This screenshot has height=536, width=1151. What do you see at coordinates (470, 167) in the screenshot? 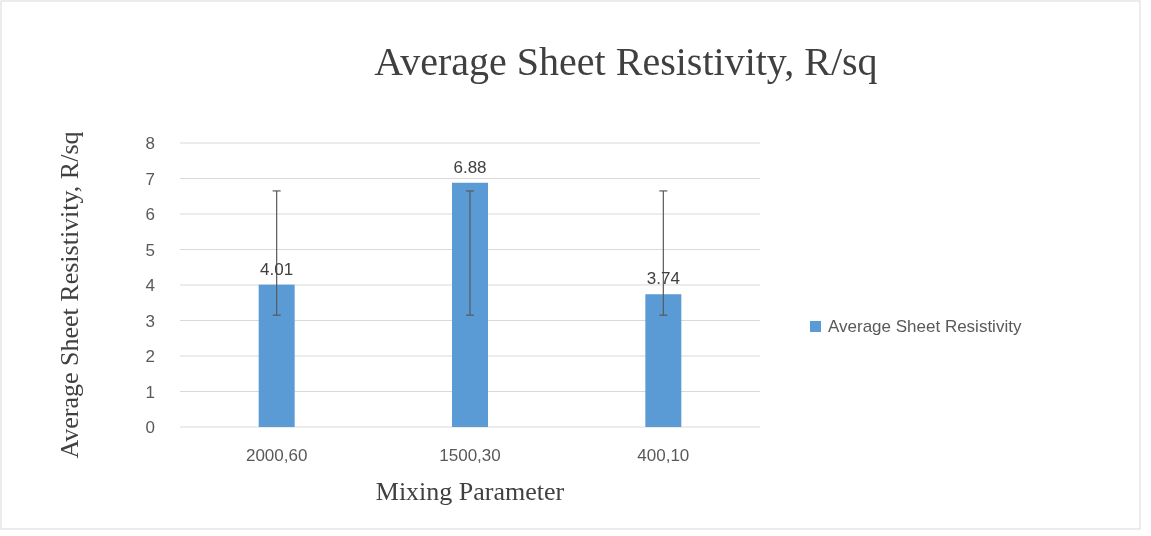
I see `data-label: 6.88` at bounding box center [470, 167].